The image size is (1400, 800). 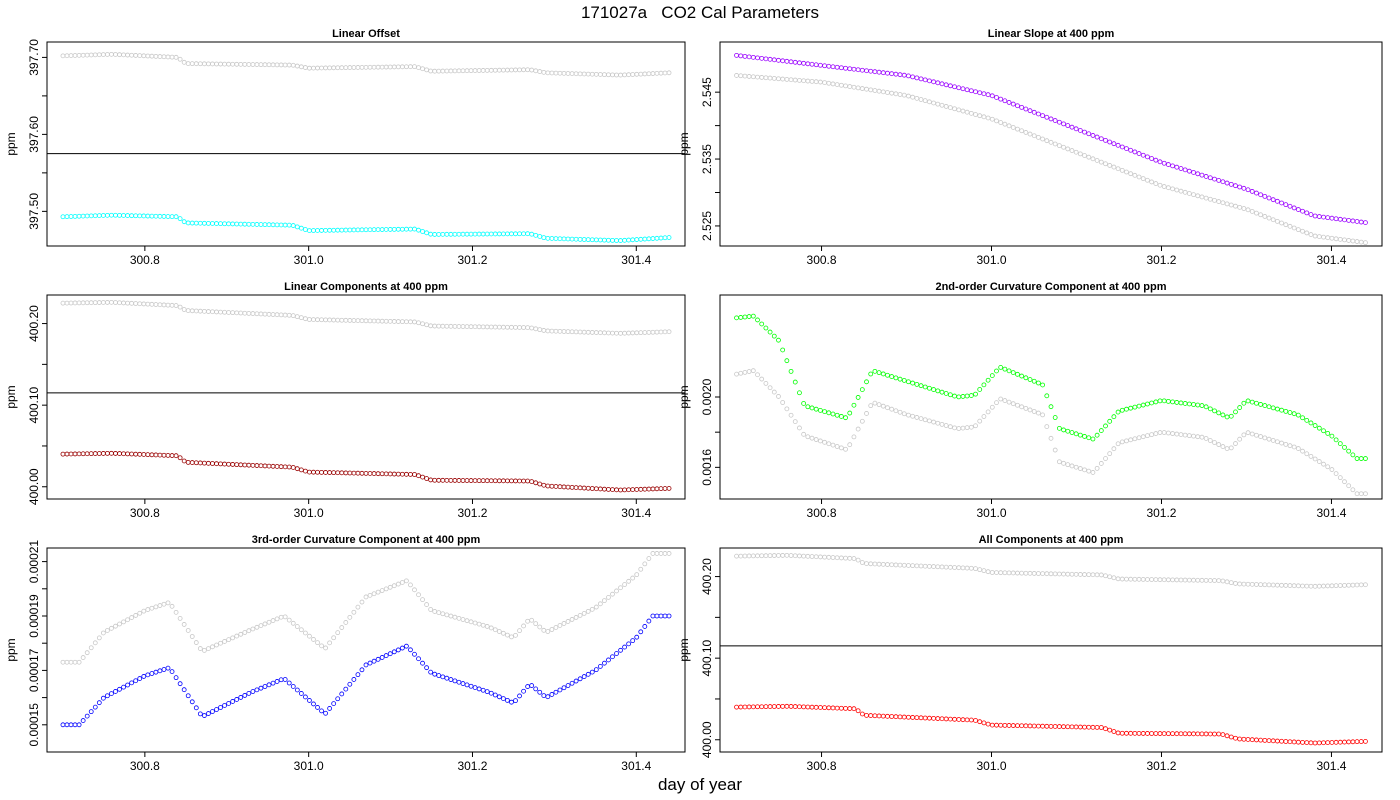 What do you see at coordinates (1051, 387) in the screenshot?
I see `data-series` at bounding box center [1051, 387].